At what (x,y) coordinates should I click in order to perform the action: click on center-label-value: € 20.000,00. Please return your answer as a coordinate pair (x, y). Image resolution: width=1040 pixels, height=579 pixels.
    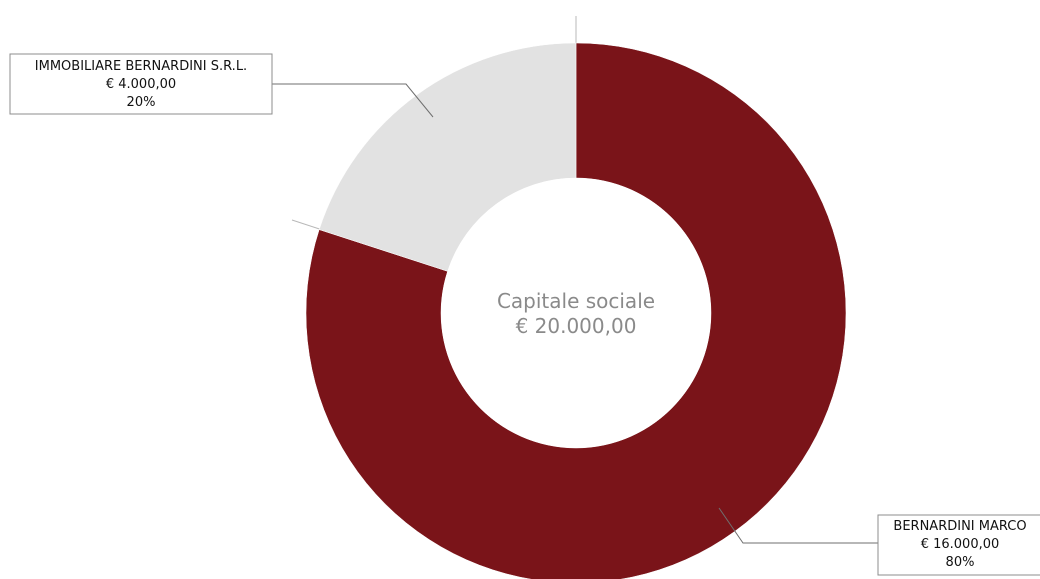
    Looking at the image, I should click on (576, 326).